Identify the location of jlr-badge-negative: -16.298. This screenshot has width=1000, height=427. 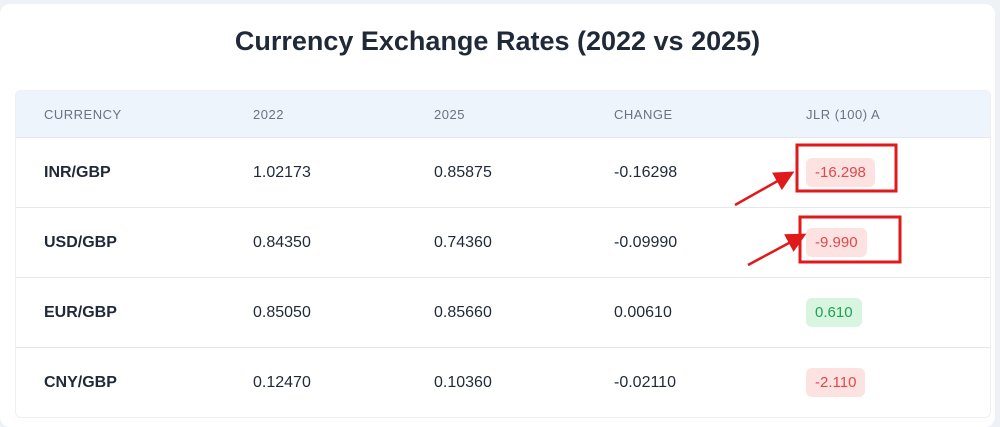
(840, 172).